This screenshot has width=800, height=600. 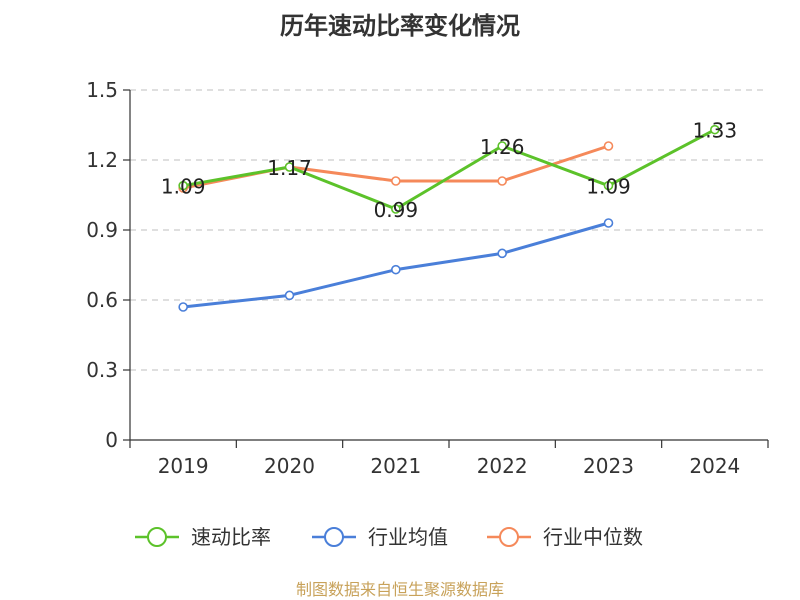 I want to click on x-tick-label: 2023, so click(x=608, y=466).